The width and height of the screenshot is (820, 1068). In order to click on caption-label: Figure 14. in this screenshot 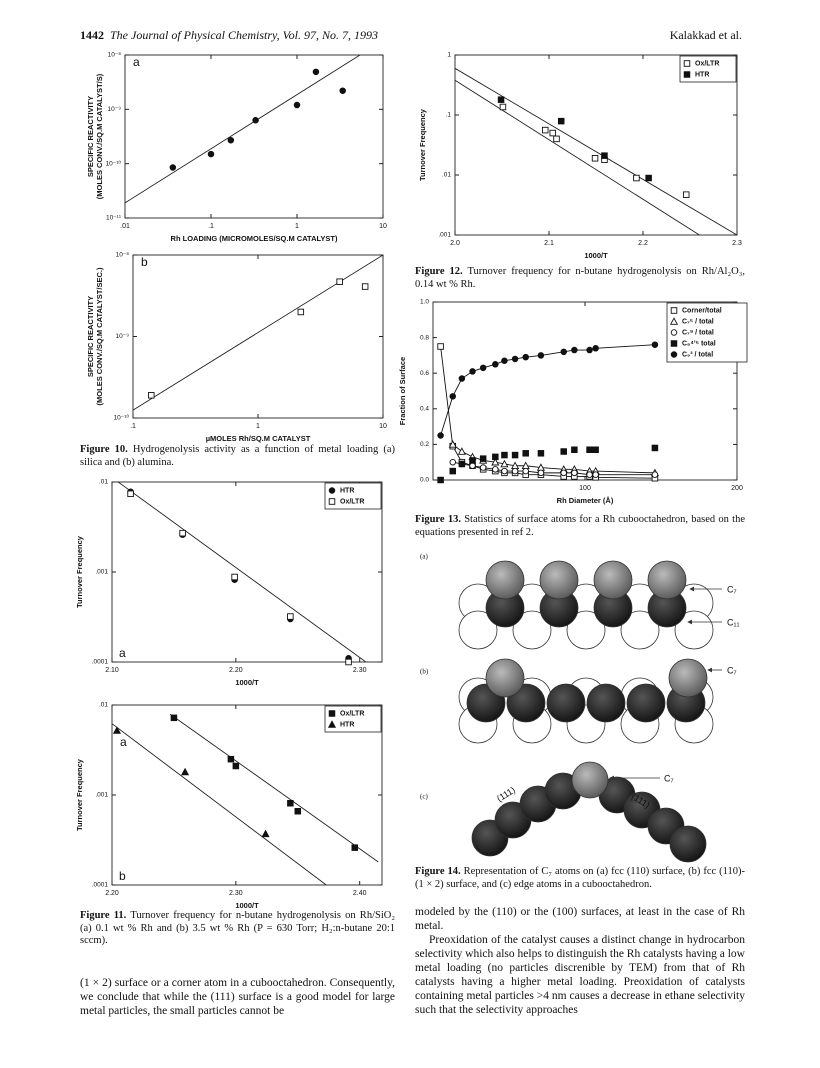, I will do `click(438, 871)`.